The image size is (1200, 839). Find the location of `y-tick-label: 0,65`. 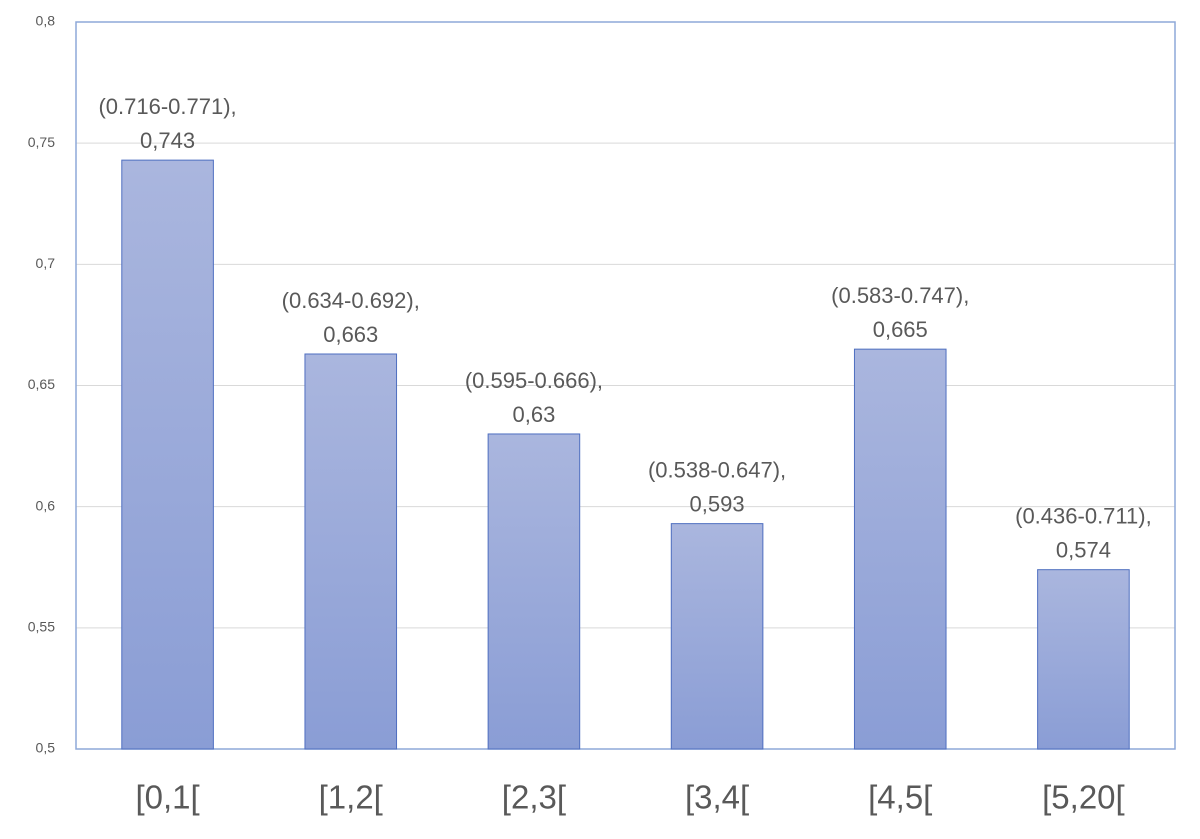

y-tick-label: 0,65 is located at coordinates (41, 384).